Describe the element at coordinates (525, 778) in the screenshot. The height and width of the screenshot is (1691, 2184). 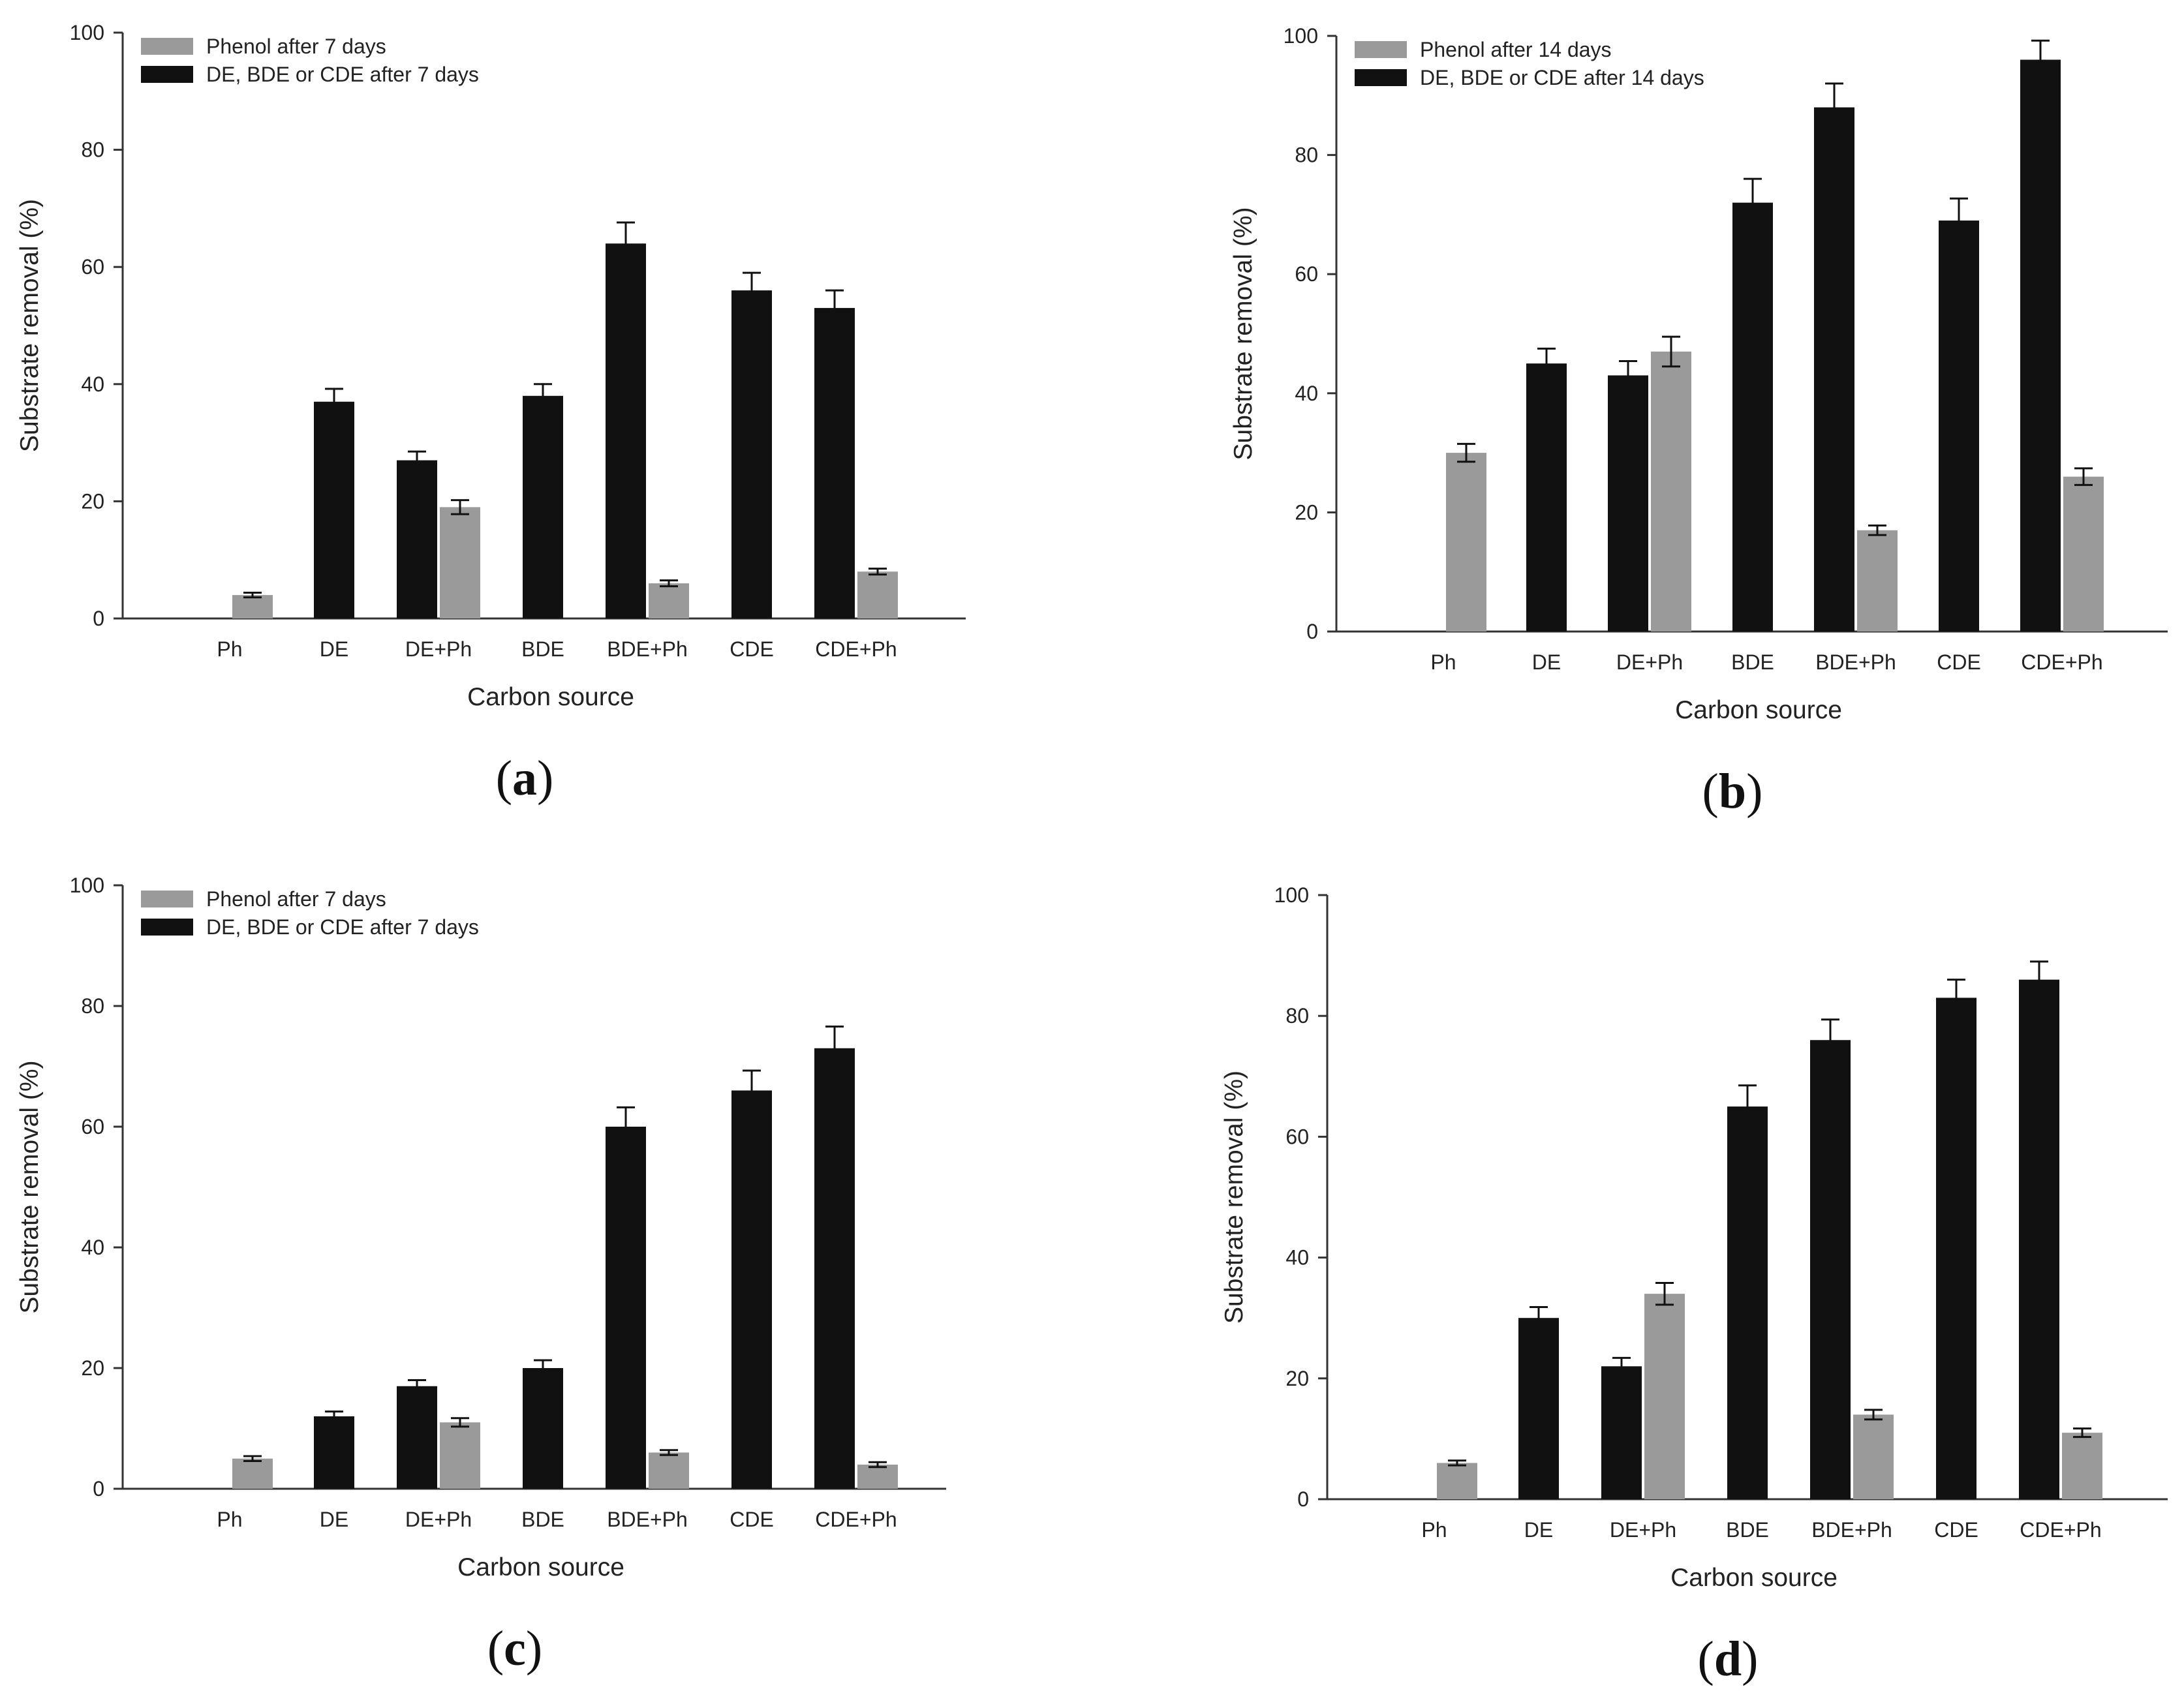
I see `panel-label: (a)` at that location.